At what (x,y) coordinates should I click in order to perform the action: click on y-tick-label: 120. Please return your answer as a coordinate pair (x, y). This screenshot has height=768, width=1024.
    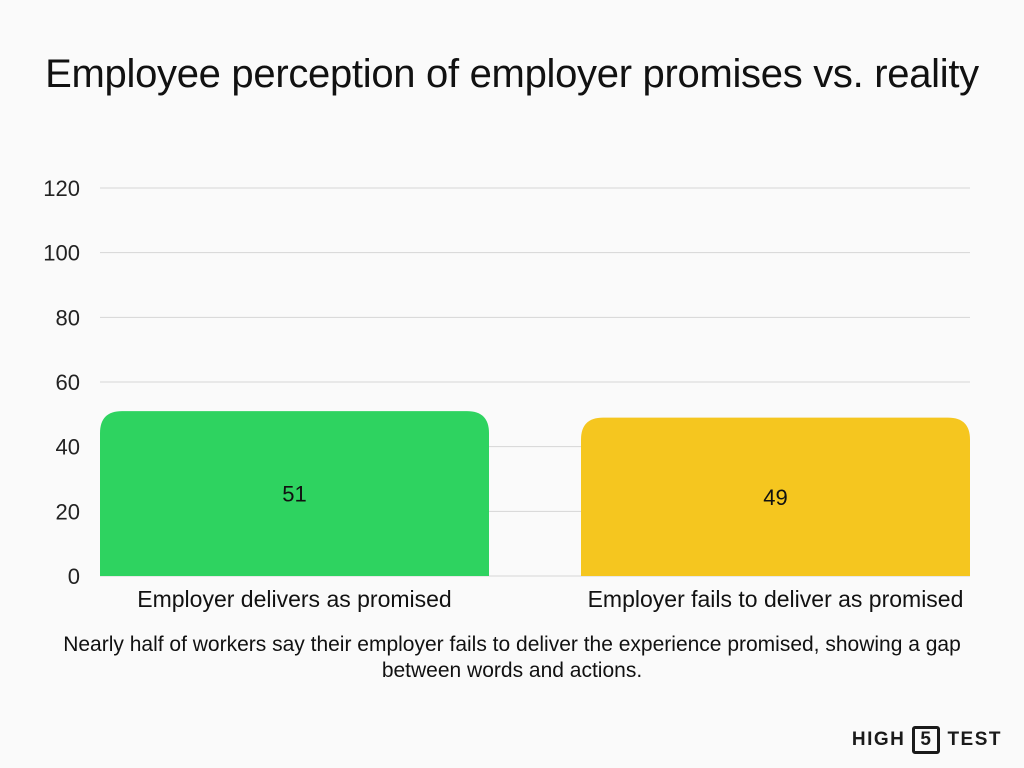
    Looking at the image, I should click on (61, 188).